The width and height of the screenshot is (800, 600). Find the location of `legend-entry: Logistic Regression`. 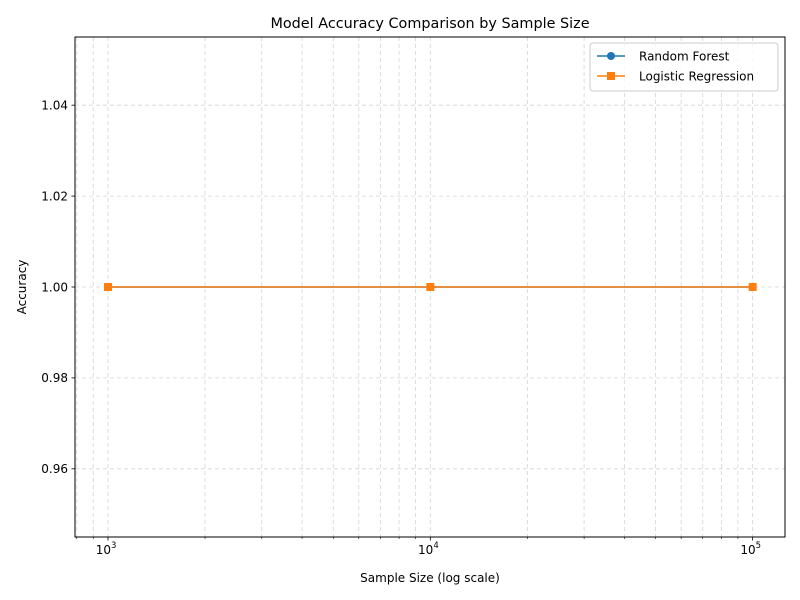

legend-entry: Logistic Regression is located at coordinates (675, 76).